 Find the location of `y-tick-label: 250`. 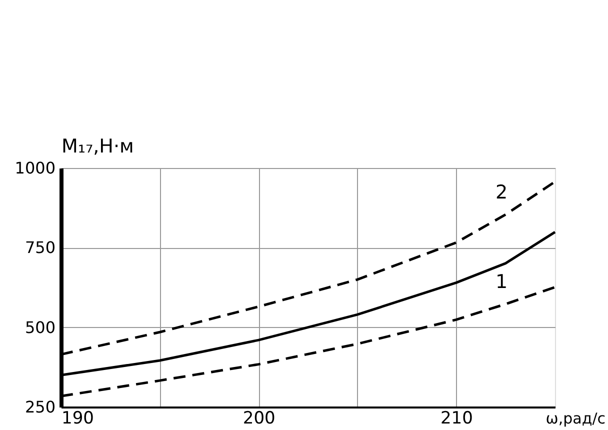

y-tick-label: 250 is located at coordinates (40, 407).